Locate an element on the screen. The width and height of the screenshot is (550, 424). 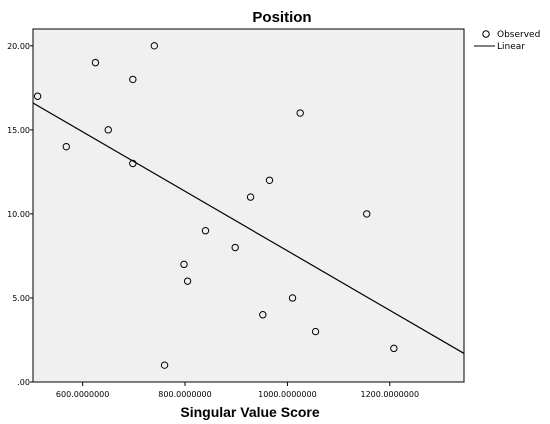
legend: Observed Linear is located at coordinates (507, 41).